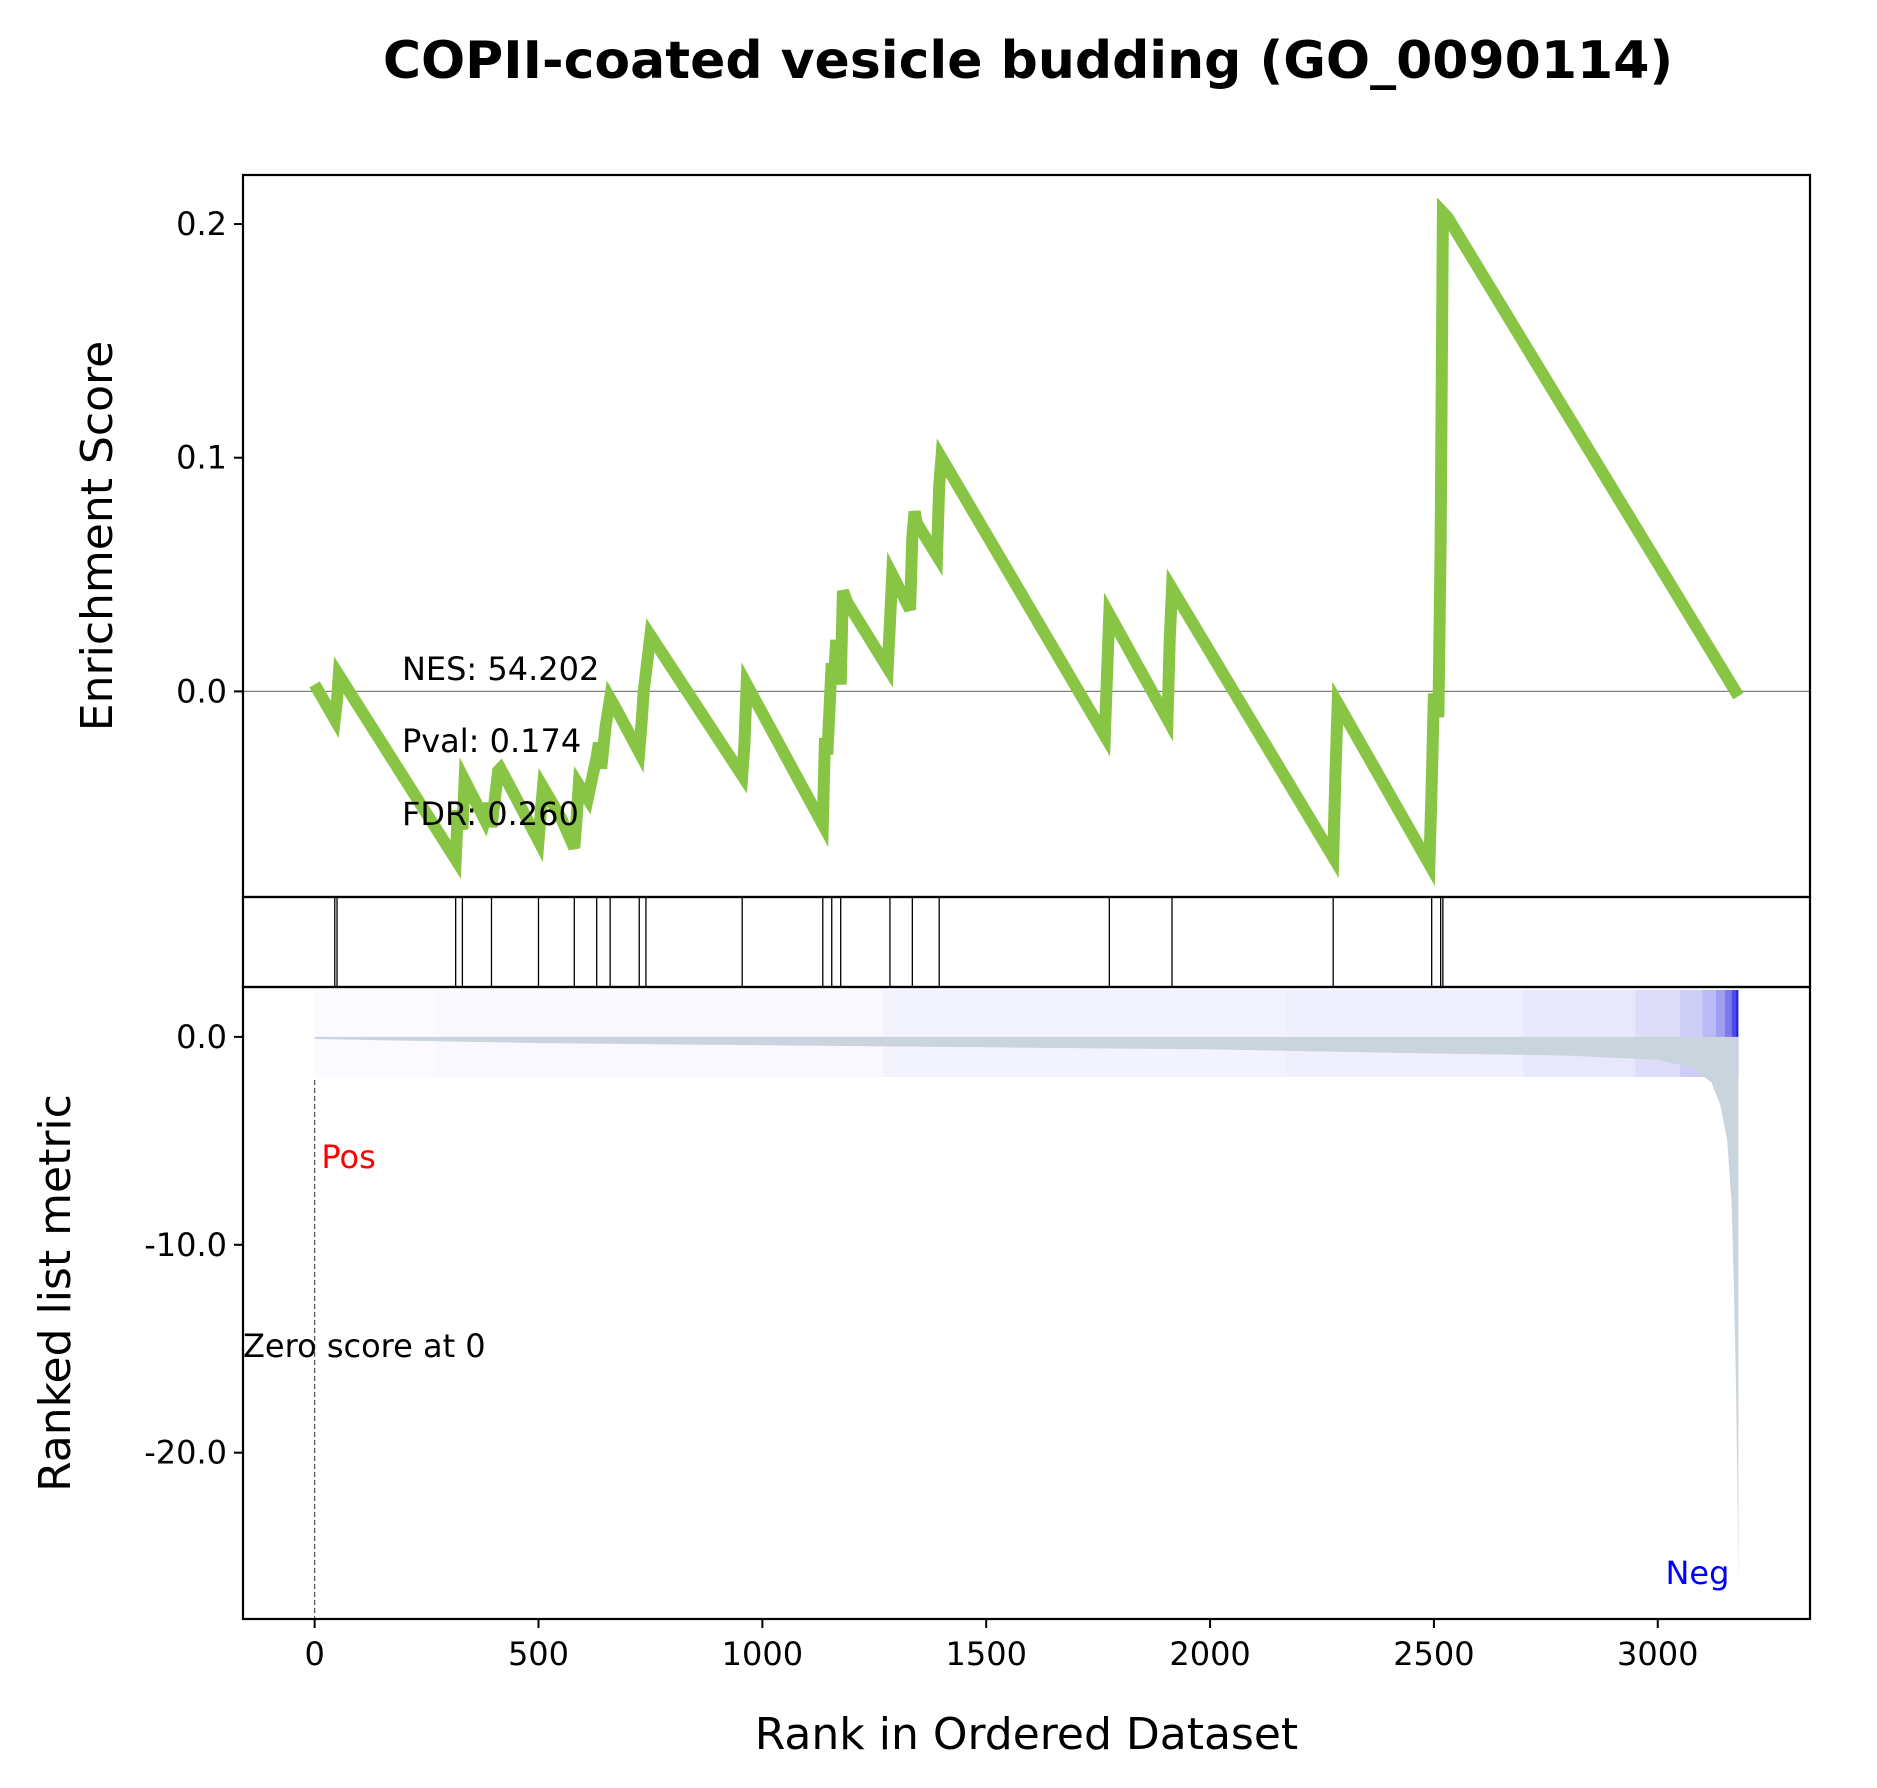 The height and width of the screenshot is (1788, 1877). What do you see at coordinates (364, 1346) in the screenshot?
I see `zero-score-label: Zero score at 0` at bounding box center [364, 1346].